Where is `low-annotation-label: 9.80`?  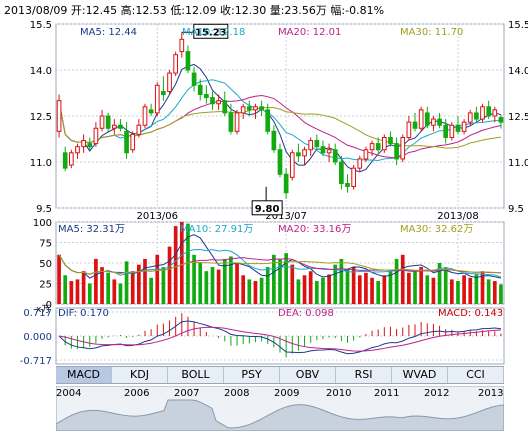
low-annotation-label: 9.80 is located at coordinates (267, 209).